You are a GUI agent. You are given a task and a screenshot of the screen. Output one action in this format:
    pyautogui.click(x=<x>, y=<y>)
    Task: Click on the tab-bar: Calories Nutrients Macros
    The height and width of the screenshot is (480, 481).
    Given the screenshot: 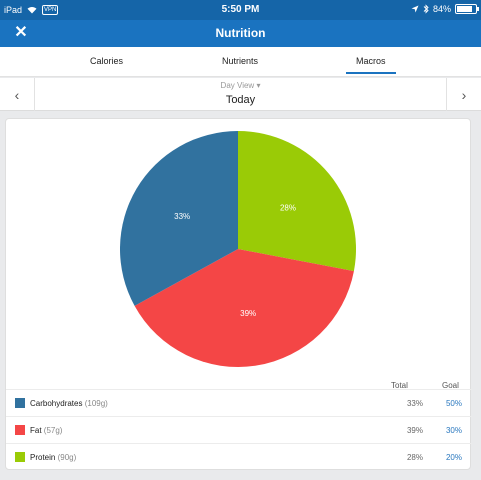 What is the action you would take?
    pyautogui.click(x=240, y=62)
    